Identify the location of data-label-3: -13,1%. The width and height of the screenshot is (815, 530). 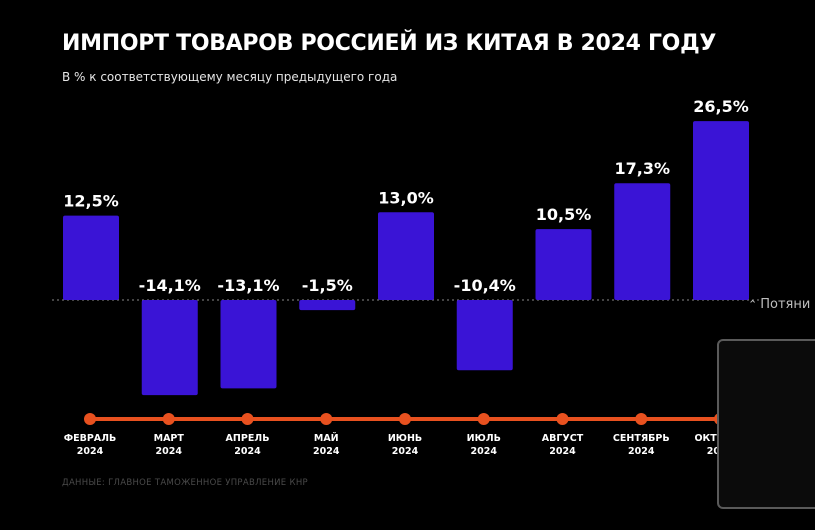
(248, 285).